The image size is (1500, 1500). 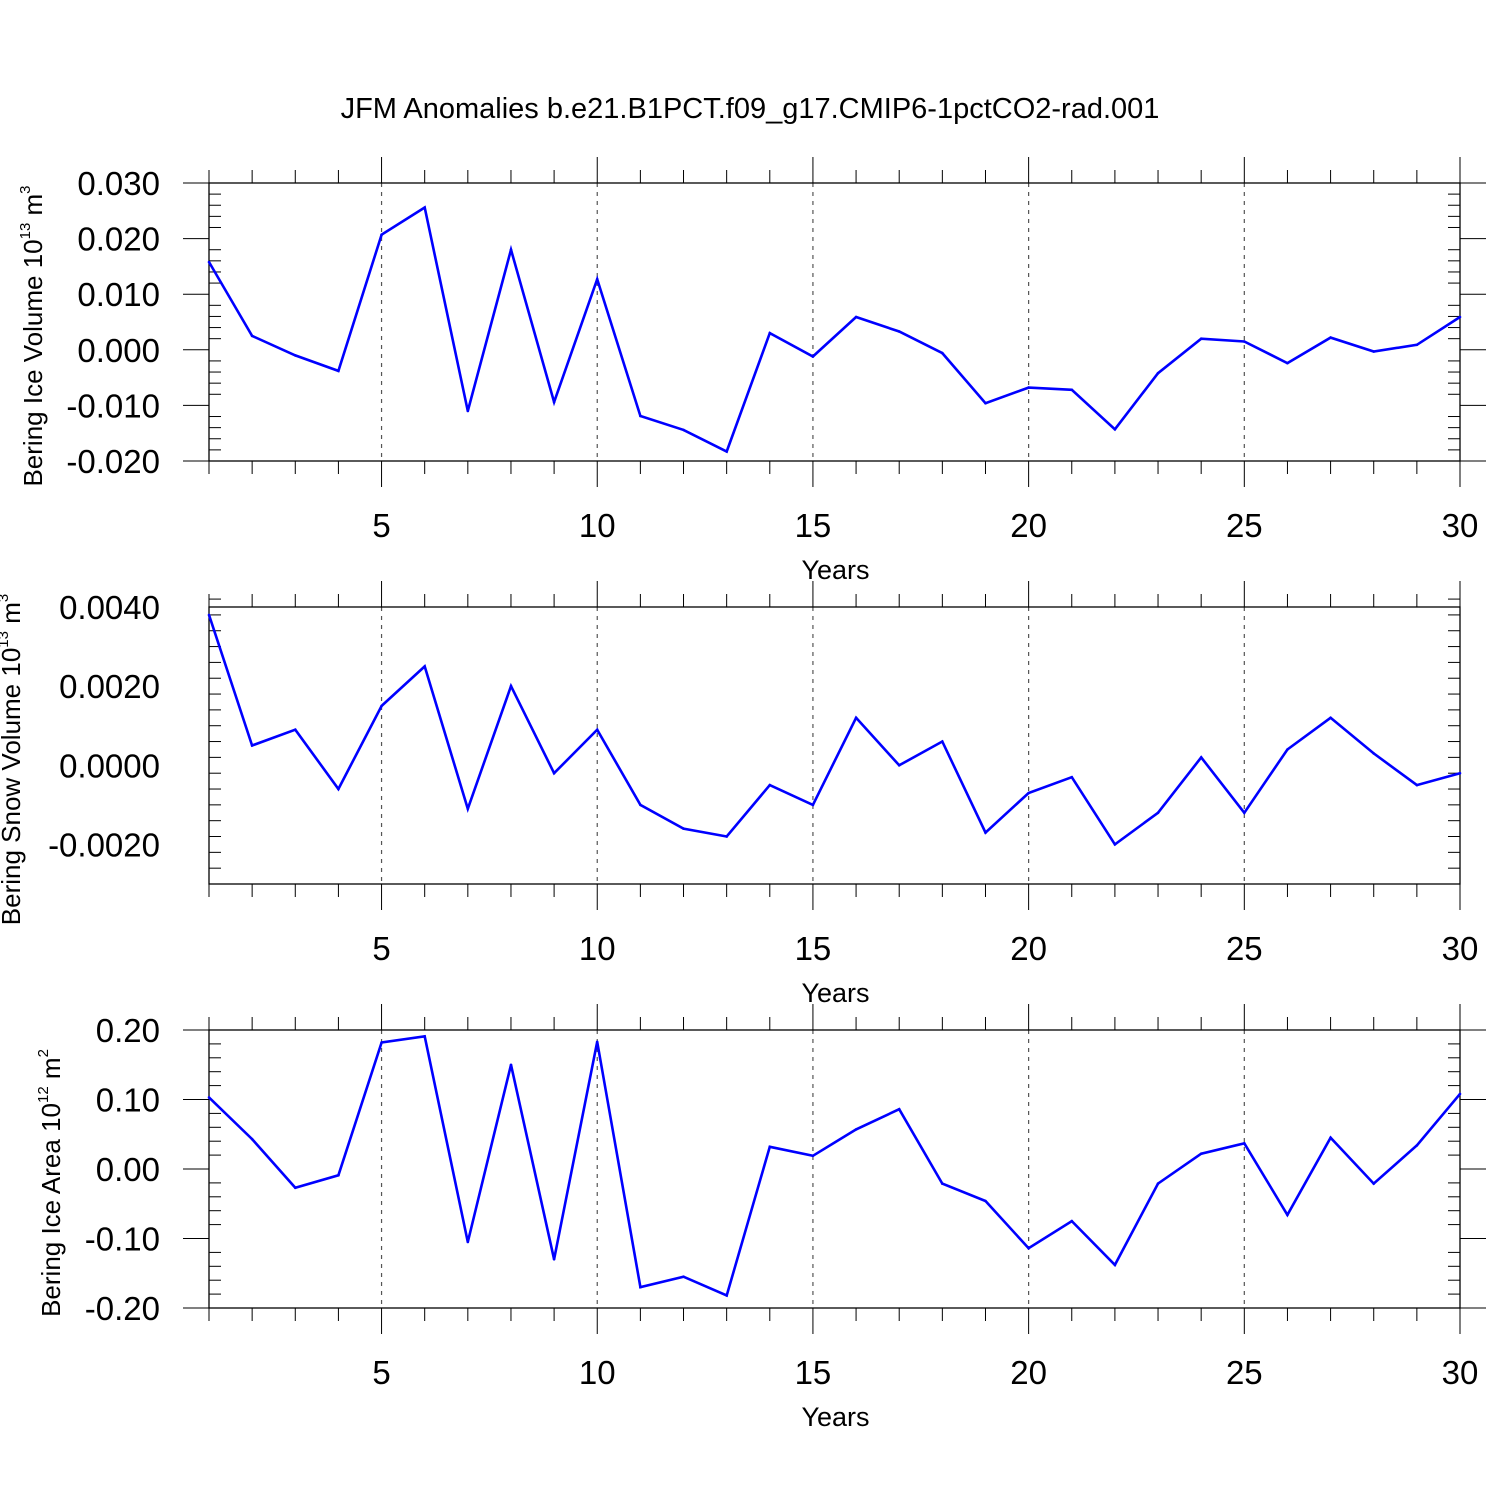 I want to click on x-axis-label: Years, so click(x=835, y=1417).